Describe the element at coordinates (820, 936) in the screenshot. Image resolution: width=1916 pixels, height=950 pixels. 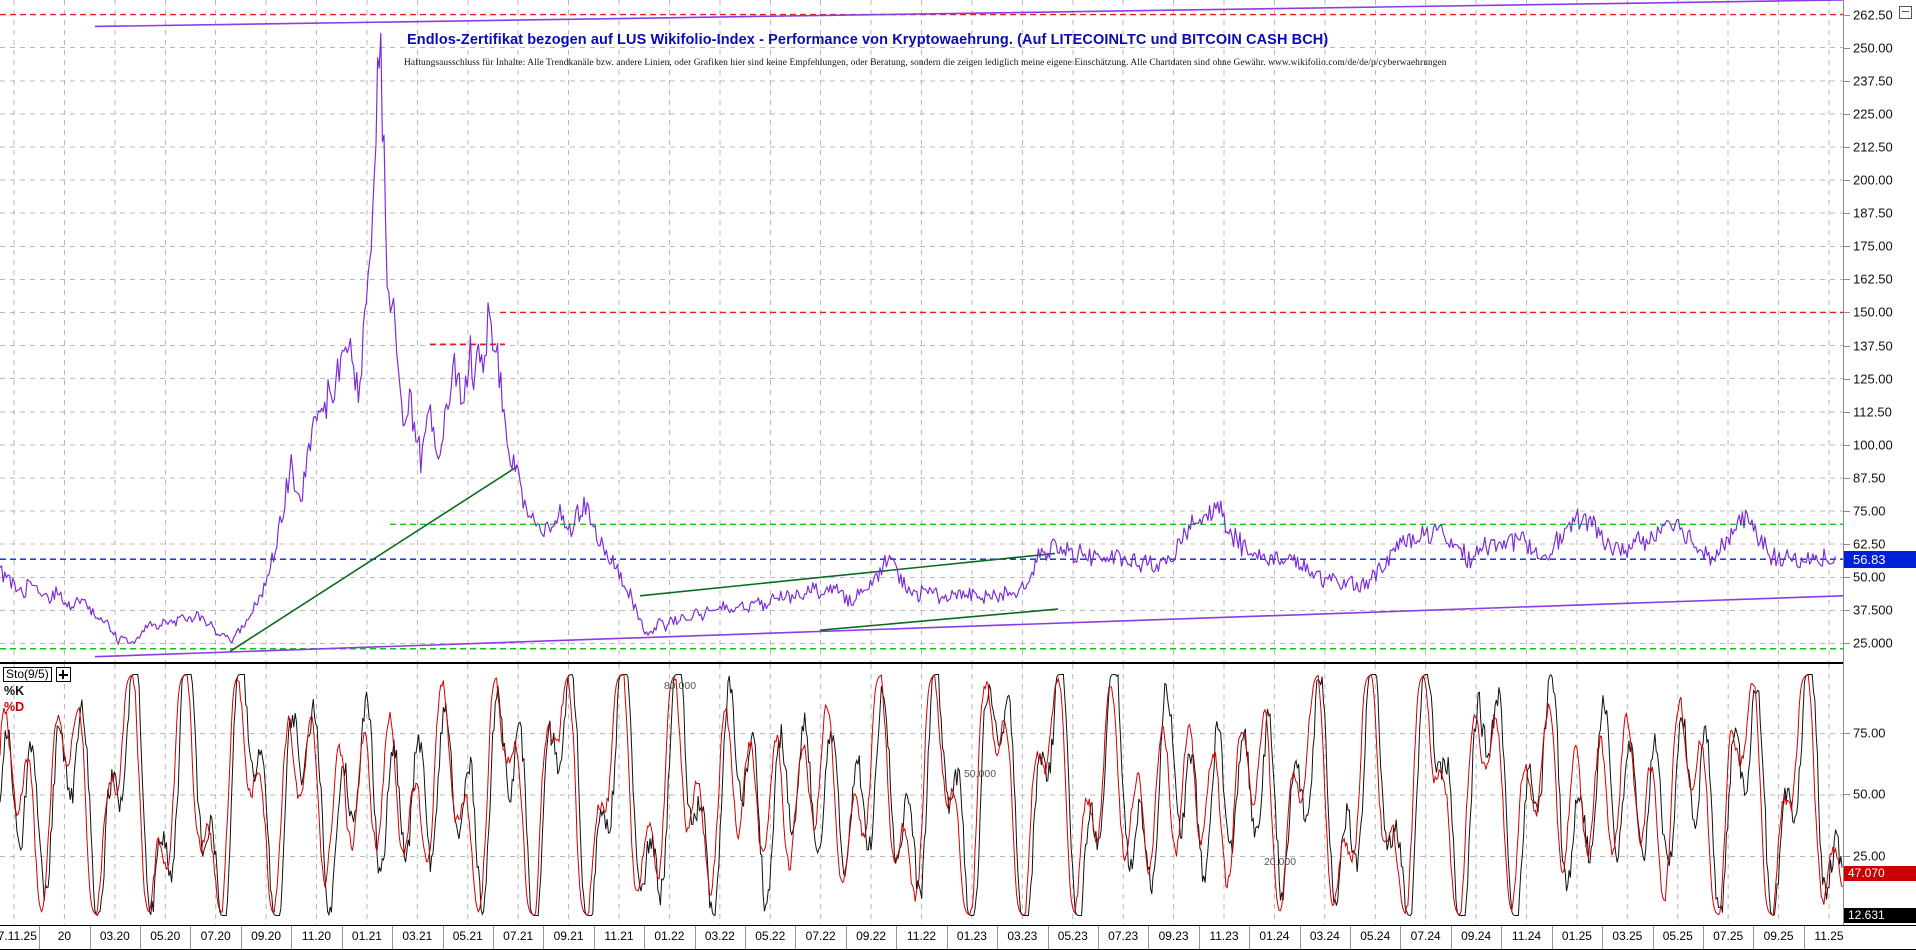
I see `date-axis-label: 07.22` at that location.